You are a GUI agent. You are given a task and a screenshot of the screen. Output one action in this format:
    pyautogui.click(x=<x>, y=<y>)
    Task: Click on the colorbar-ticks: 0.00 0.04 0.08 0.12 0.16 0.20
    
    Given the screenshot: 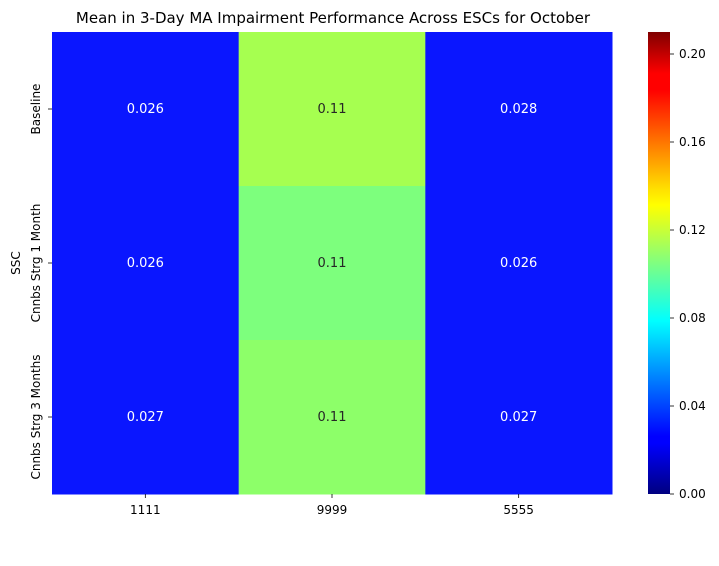 What is the action you would take?
    pyautogui.click(x=688, y=274)
    